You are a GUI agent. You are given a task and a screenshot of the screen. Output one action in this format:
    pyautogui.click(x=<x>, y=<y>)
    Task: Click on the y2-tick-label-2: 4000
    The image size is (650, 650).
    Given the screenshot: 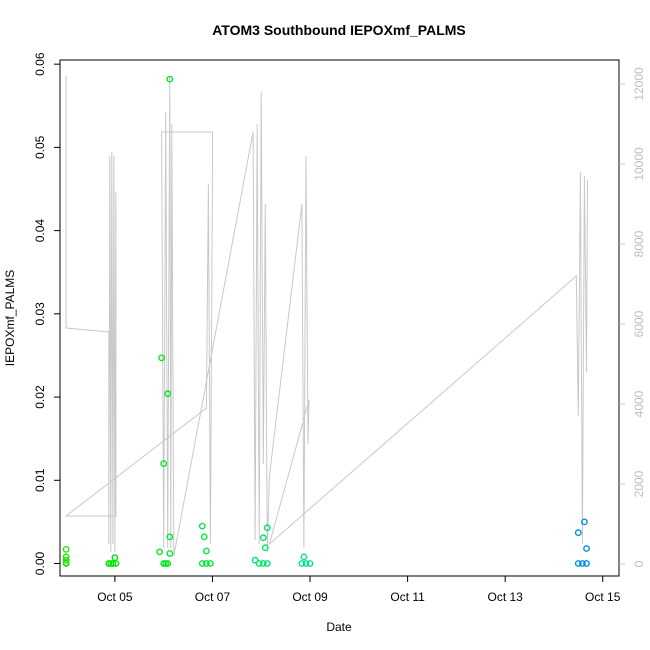 What is the action you would take?
    pyautogui.click(x=639, y=403)
    